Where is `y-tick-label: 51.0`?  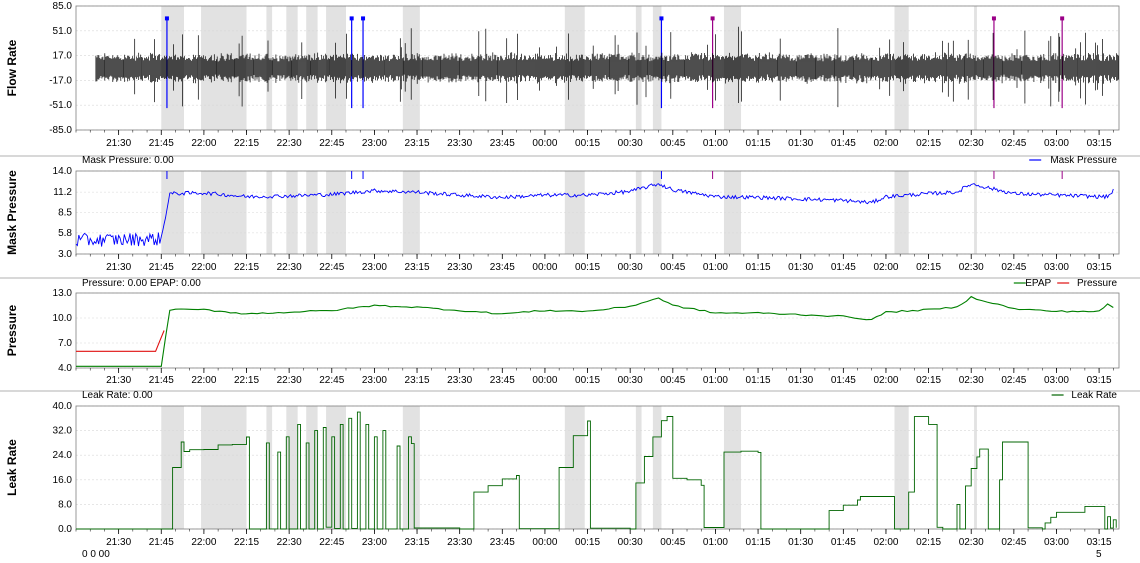 y-tick-label: 51.0 is located at coordinates (63, 31).